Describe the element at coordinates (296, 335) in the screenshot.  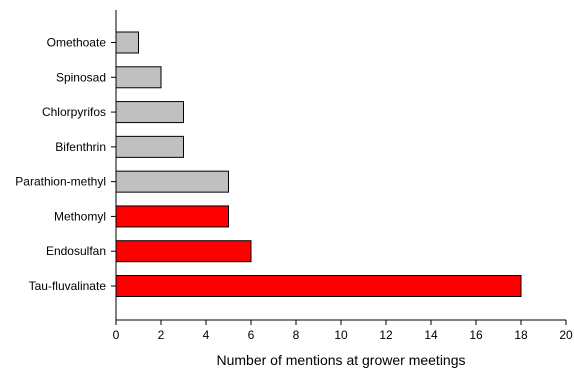
I see `x-tick-label: 8` at that location.